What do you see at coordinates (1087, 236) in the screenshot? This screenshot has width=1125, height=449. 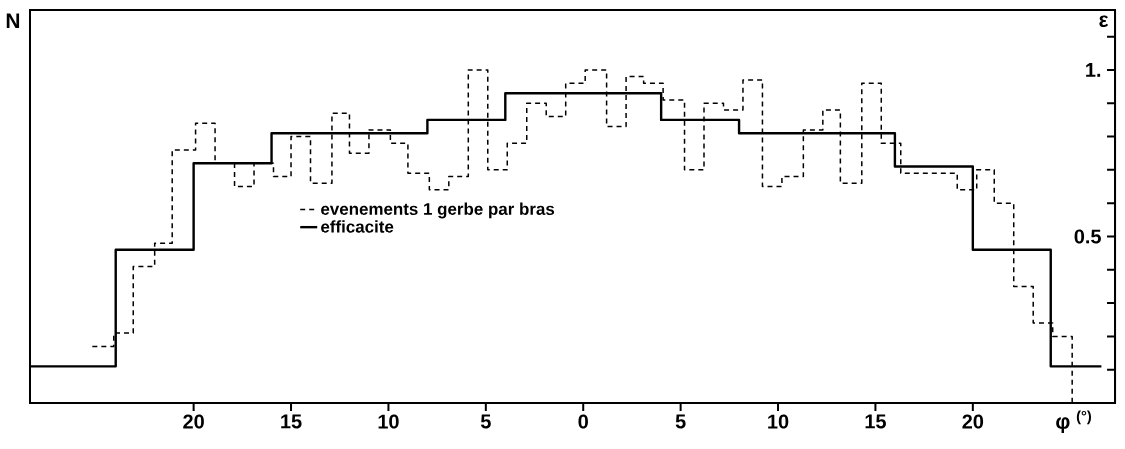 I see `y2-tick-label: 0.5` at bounding box center [1087, 236].